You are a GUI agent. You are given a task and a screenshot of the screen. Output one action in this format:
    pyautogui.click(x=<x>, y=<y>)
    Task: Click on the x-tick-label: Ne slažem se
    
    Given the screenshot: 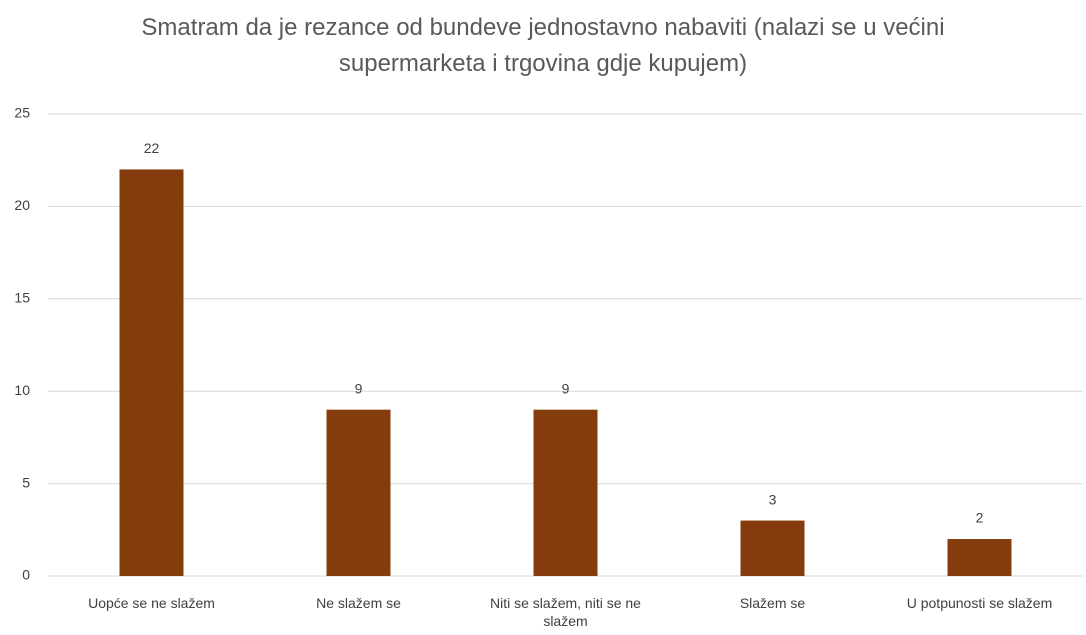 What is the action you would take?
    pyautogui.click(x=358, y=603)
    